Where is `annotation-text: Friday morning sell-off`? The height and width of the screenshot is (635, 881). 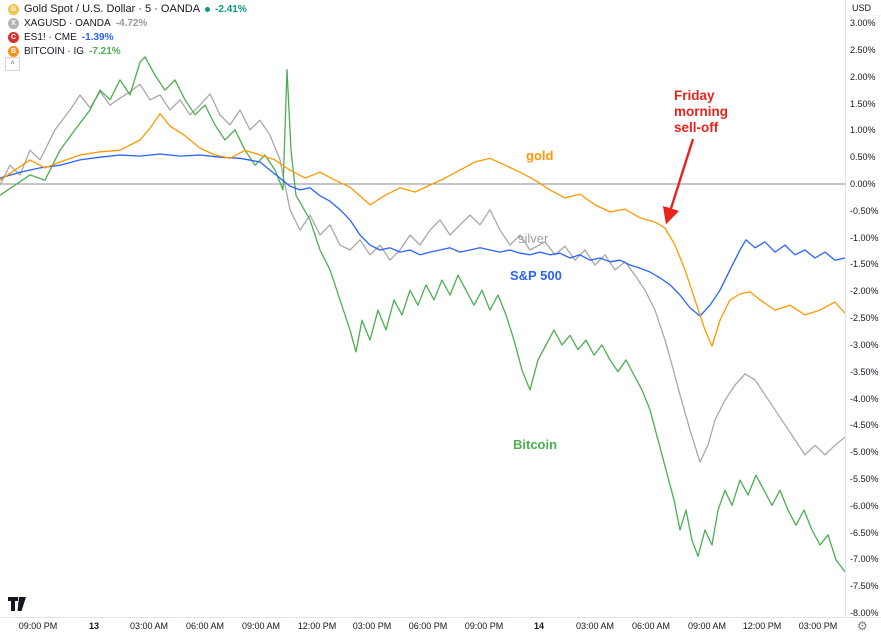 annotation-text: Friday morning sell-off is located at coordinates (701, 112).